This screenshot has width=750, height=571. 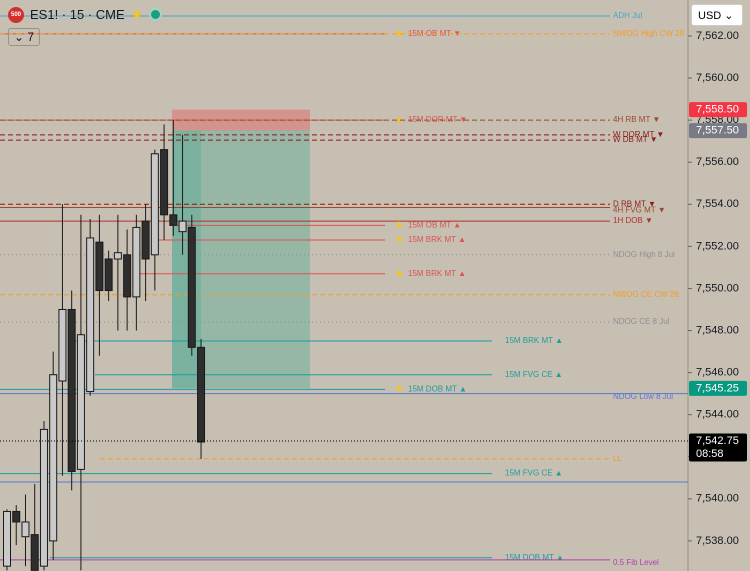 I want to click on price-axis-bg, so click(x=719, y=285).